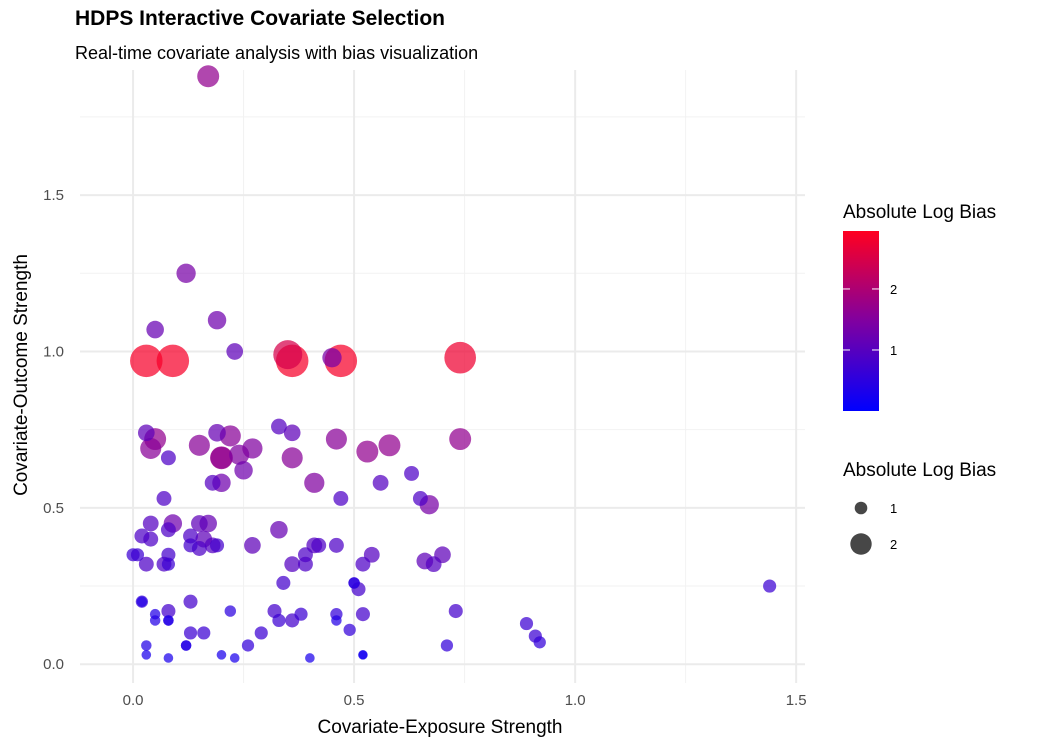  What do you see at coordinates (919, 470) in the screenshot?
I see `size-legend-title: Absolute Log Bias` at bounding box center [919, 470].